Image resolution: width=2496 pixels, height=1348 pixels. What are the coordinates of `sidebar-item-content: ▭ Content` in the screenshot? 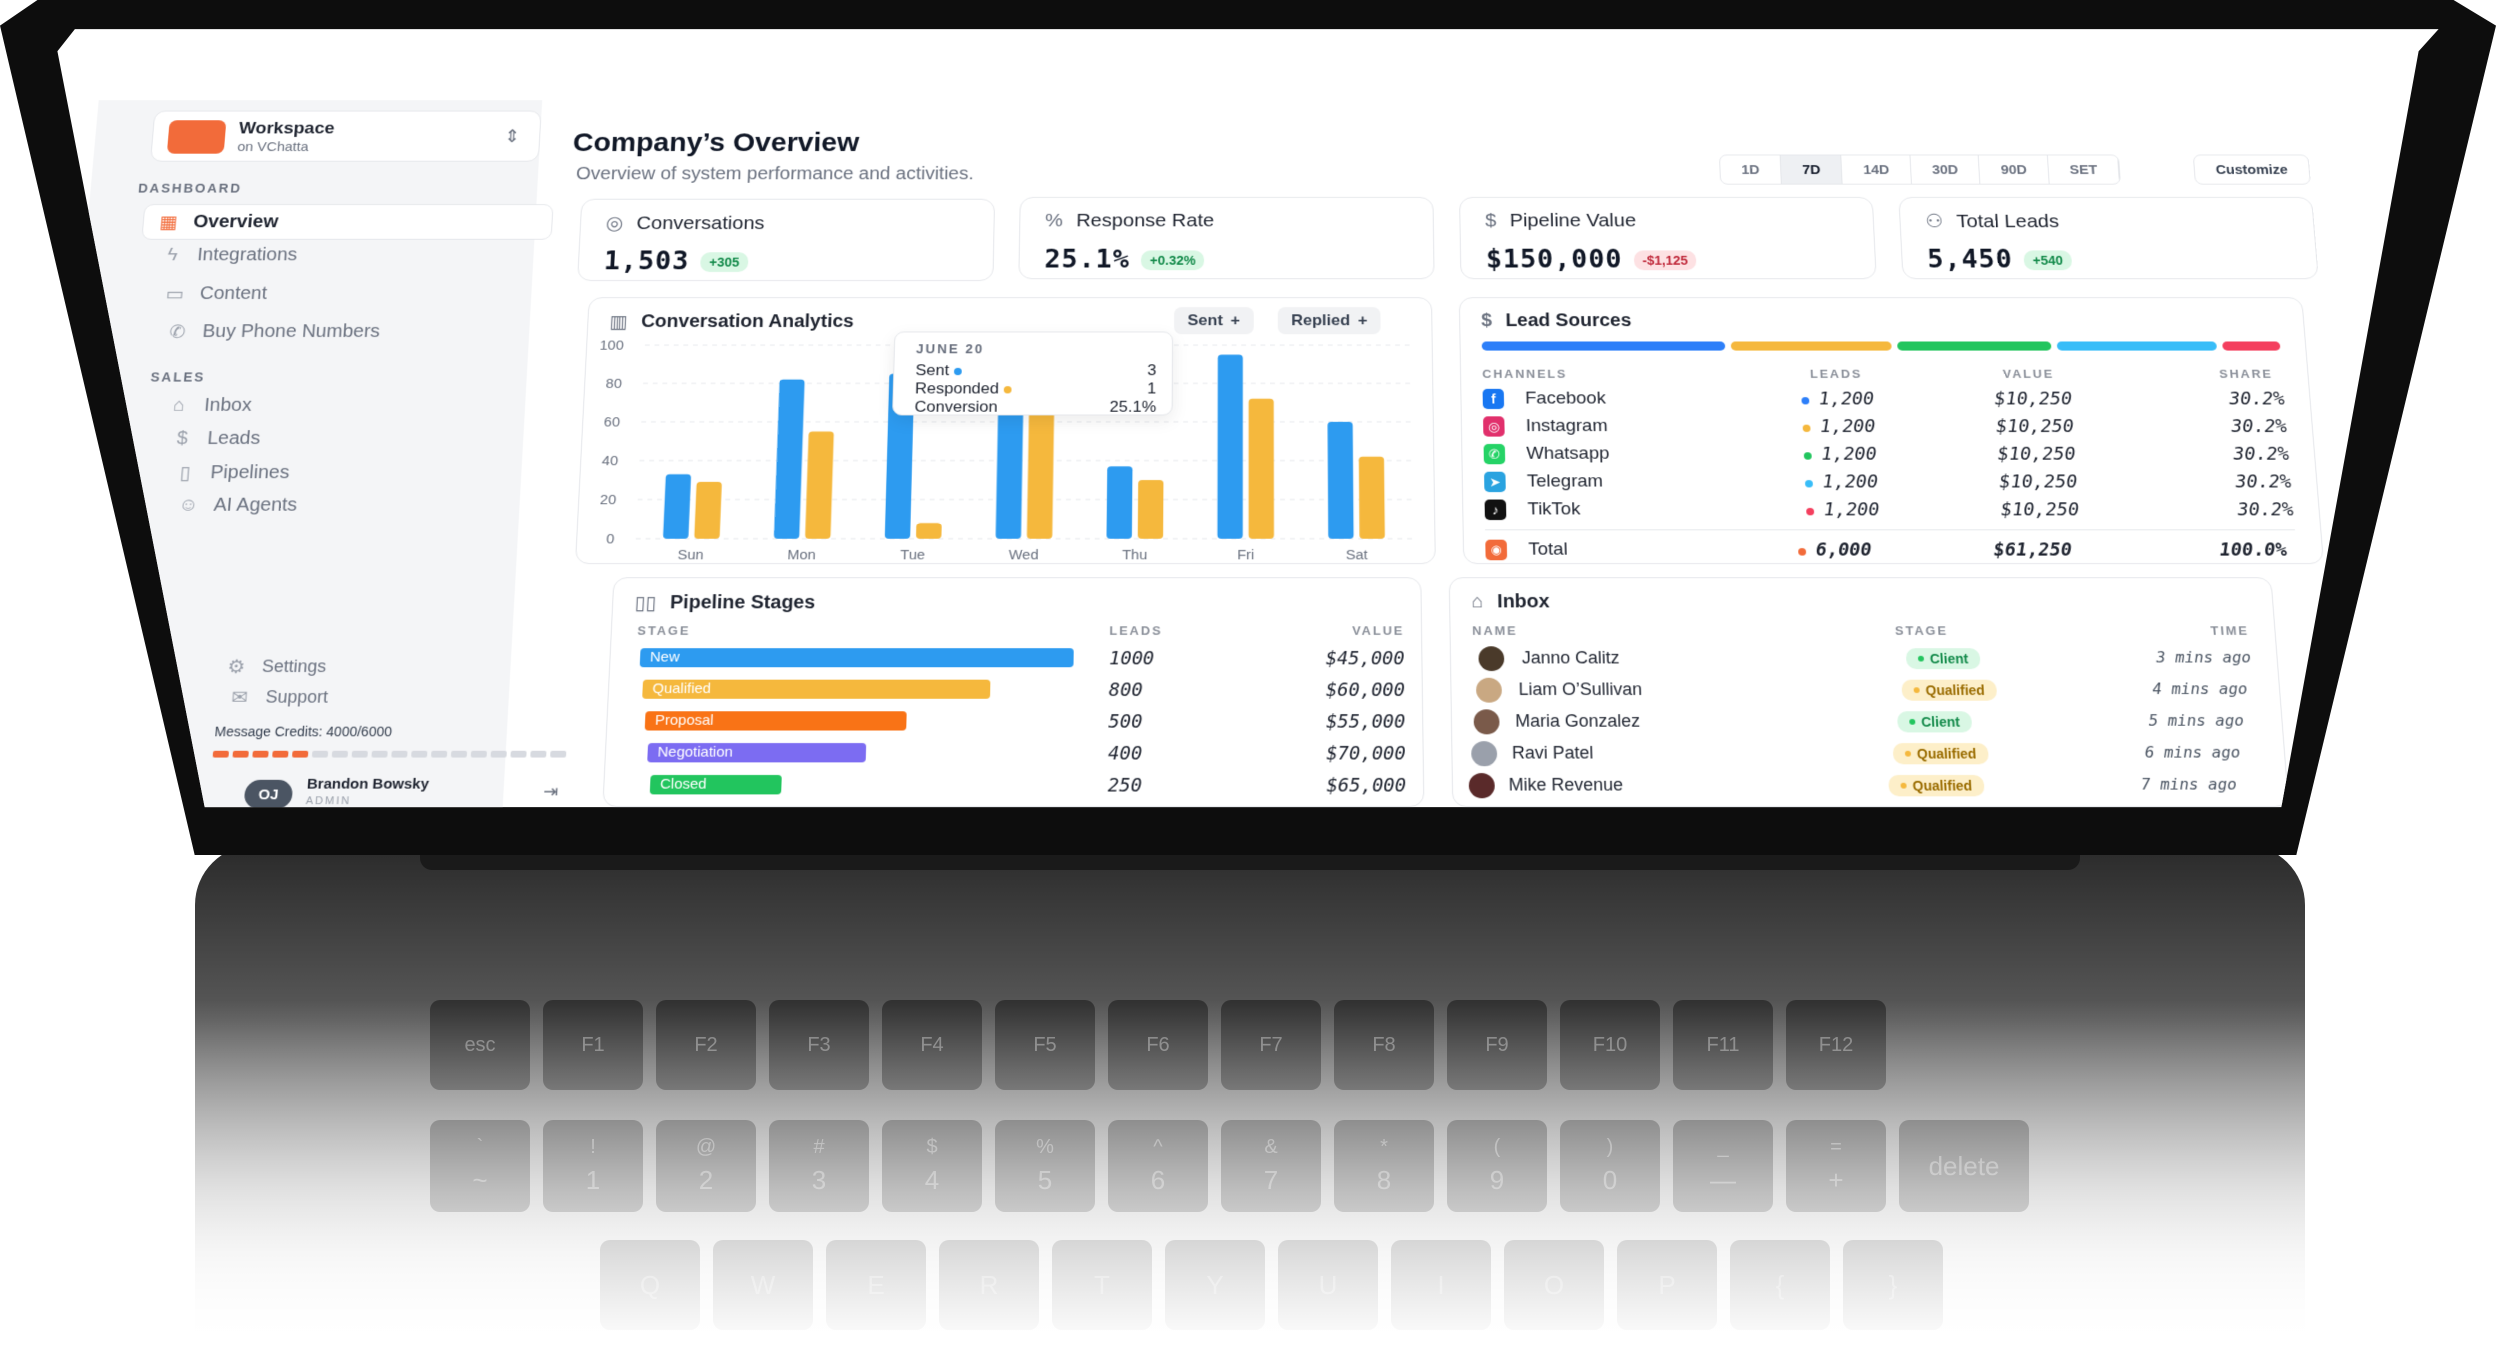 It's located at (215, 294).